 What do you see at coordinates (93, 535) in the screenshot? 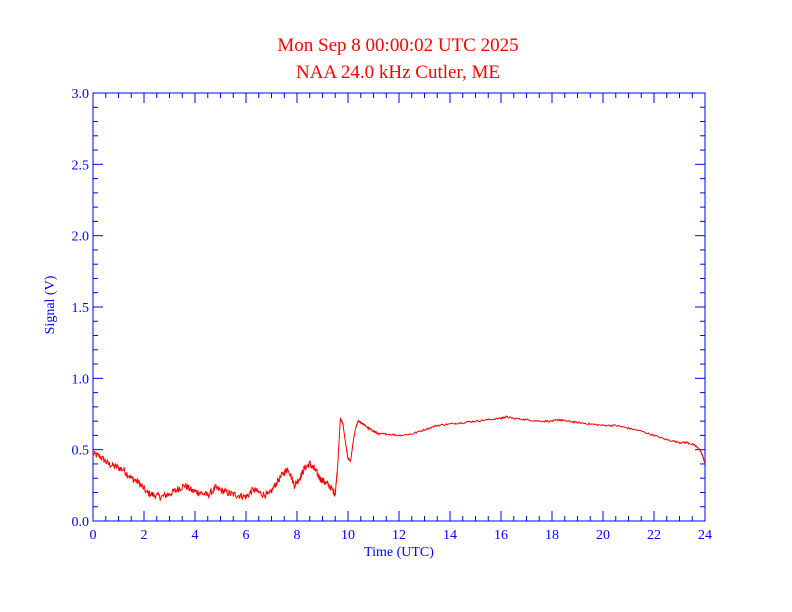
I see `x-tick-label: 0` at bounding box center [93, 535].